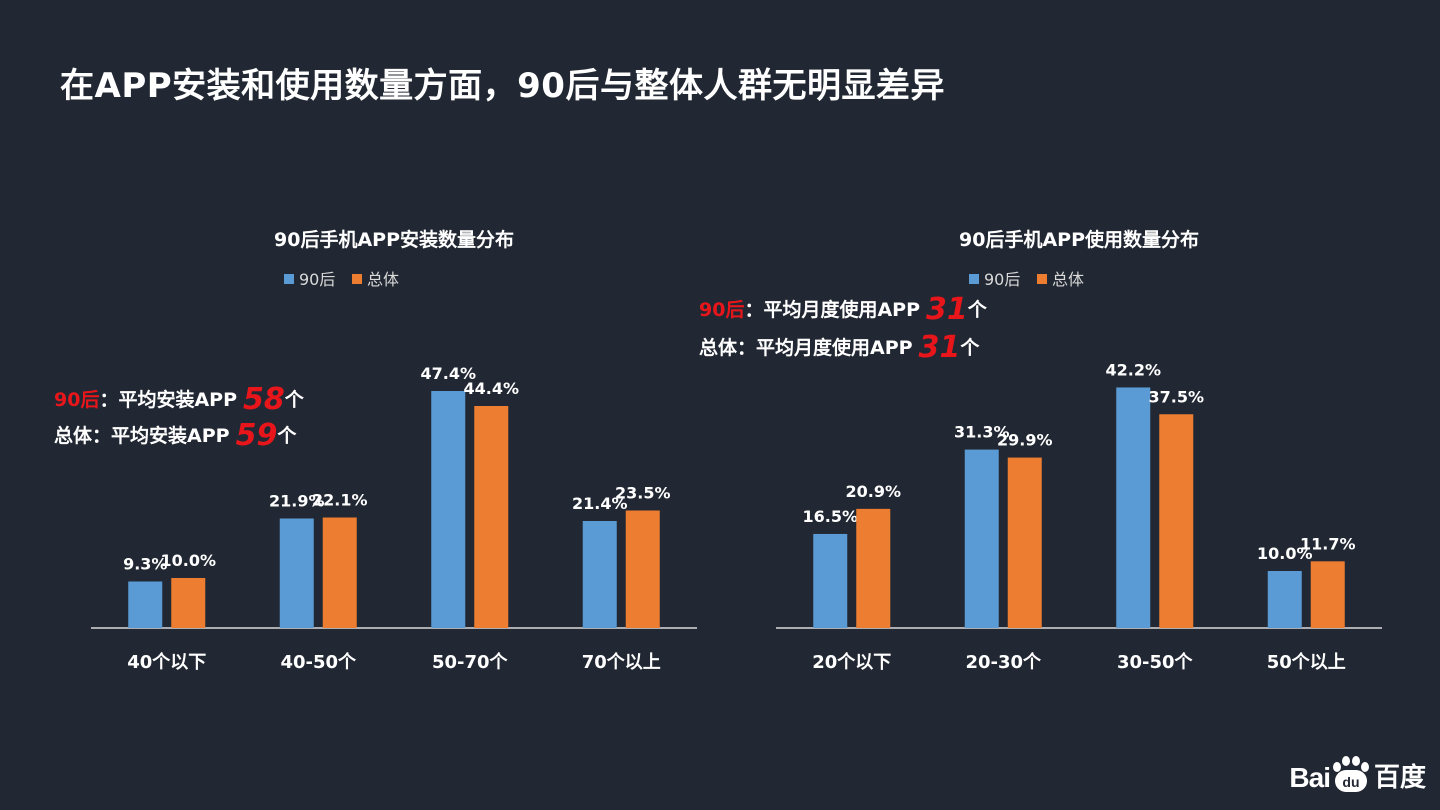  Describe the element at coordinates (470, 662) in the screenshot. I see `category-label: 50-70个` at that location.